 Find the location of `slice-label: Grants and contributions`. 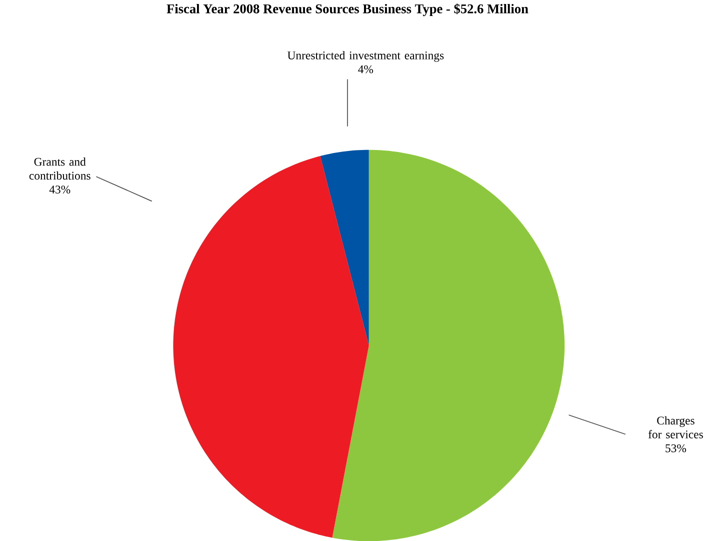

slice-label: Grants and contributions is located at coordinates (59, 168).